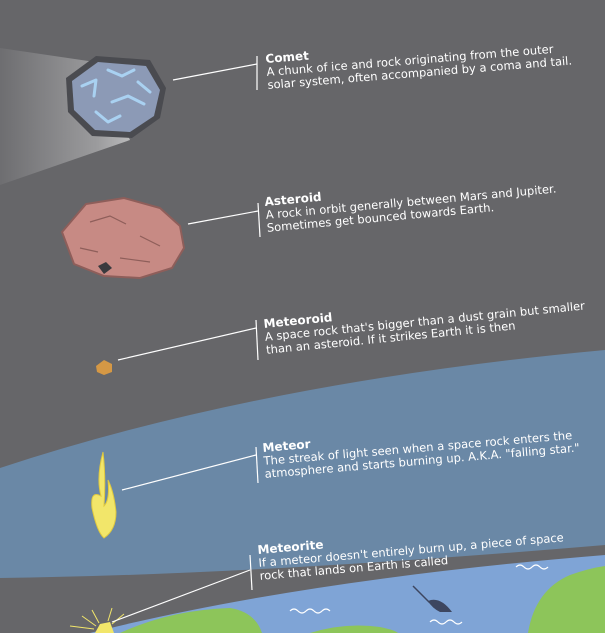 The width and height of the screenshot is (605, 633). Describe the element at coordinates (104, 367) in the screenshot. I see `meteoroid-icon` at that location.